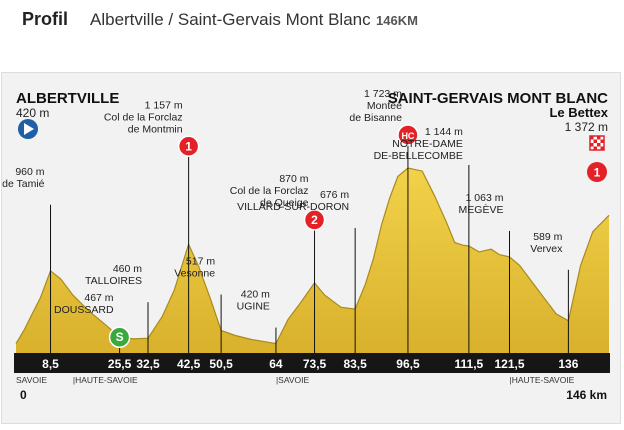 The width and height of the screenshot is (624, 430). I want to click on finish-climb-badge-icon: 1, so click(597, 172).